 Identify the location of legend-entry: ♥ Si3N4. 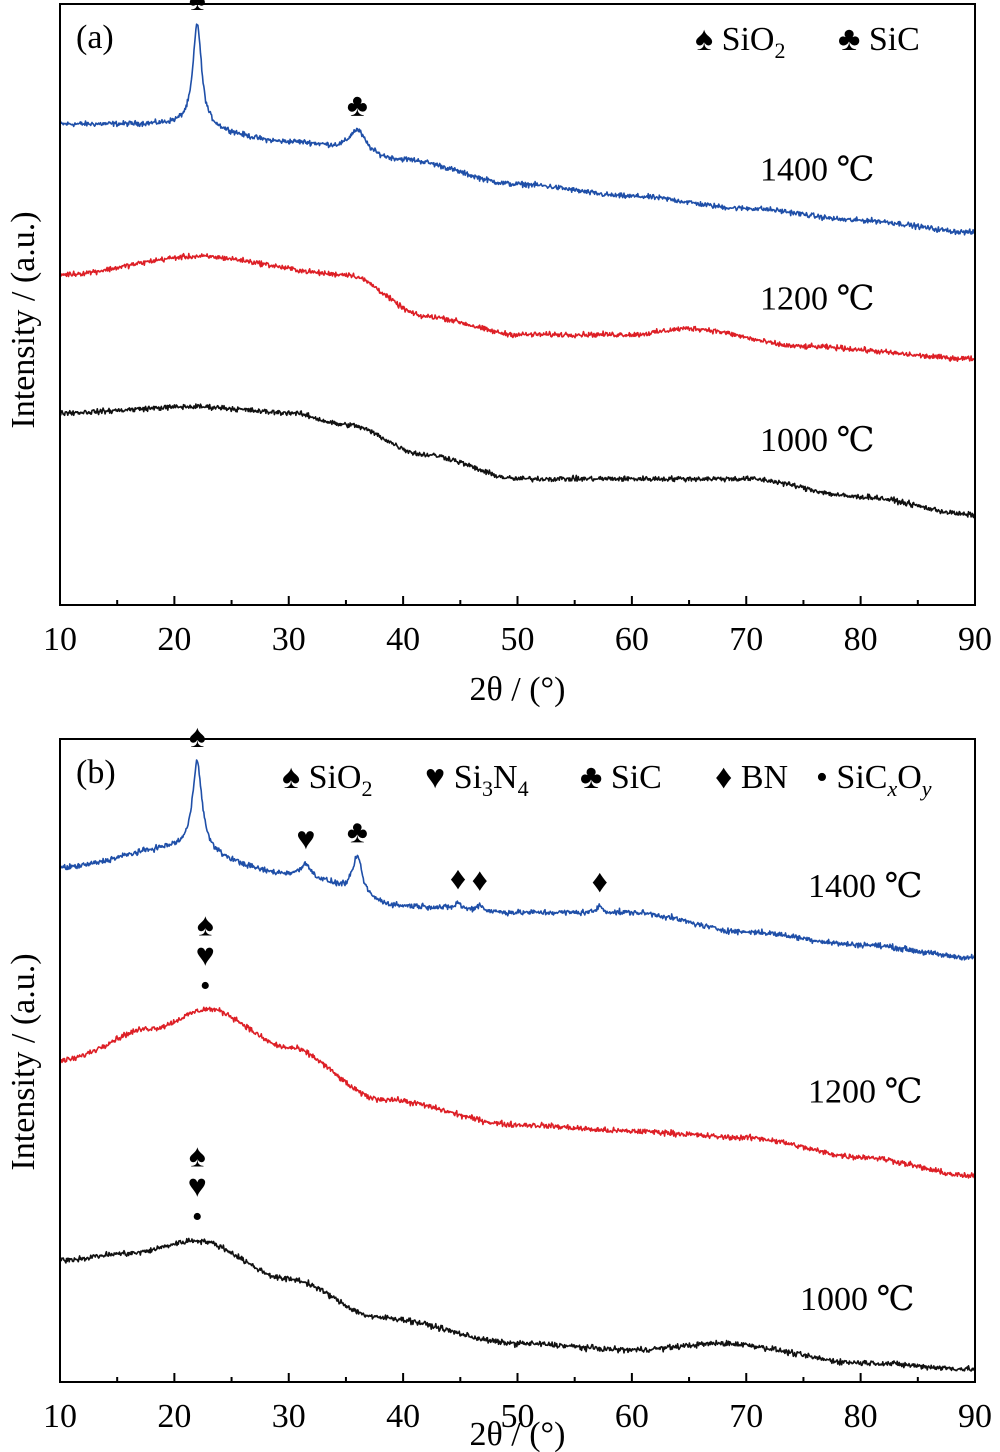
(477, 780).